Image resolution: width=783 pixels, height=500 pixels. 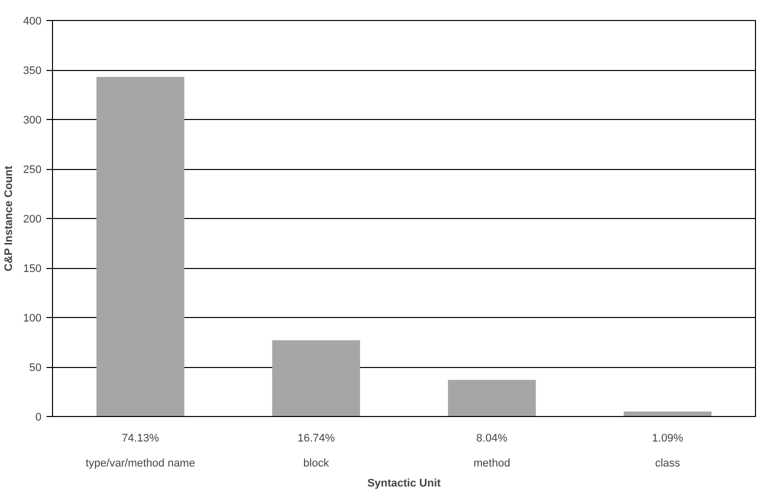 What do you see at coordinates (492, 464) in the screenshot?
I see `x-tick-label: method` at bounding box center [492, 464].